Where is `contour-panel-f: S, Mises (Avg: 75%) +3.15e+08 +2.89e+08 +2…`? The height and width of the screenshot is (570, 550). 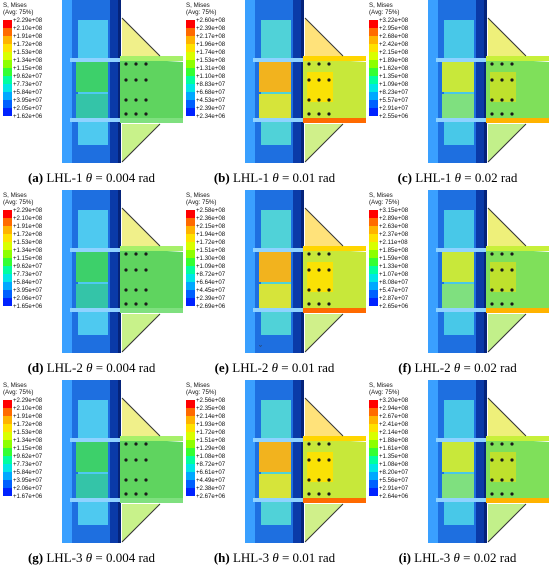 contour-panel-f: S, Mises (Avg: 75%) +3.15e+08 +2.89e+08 +2… is located at coordinates (457, 285).